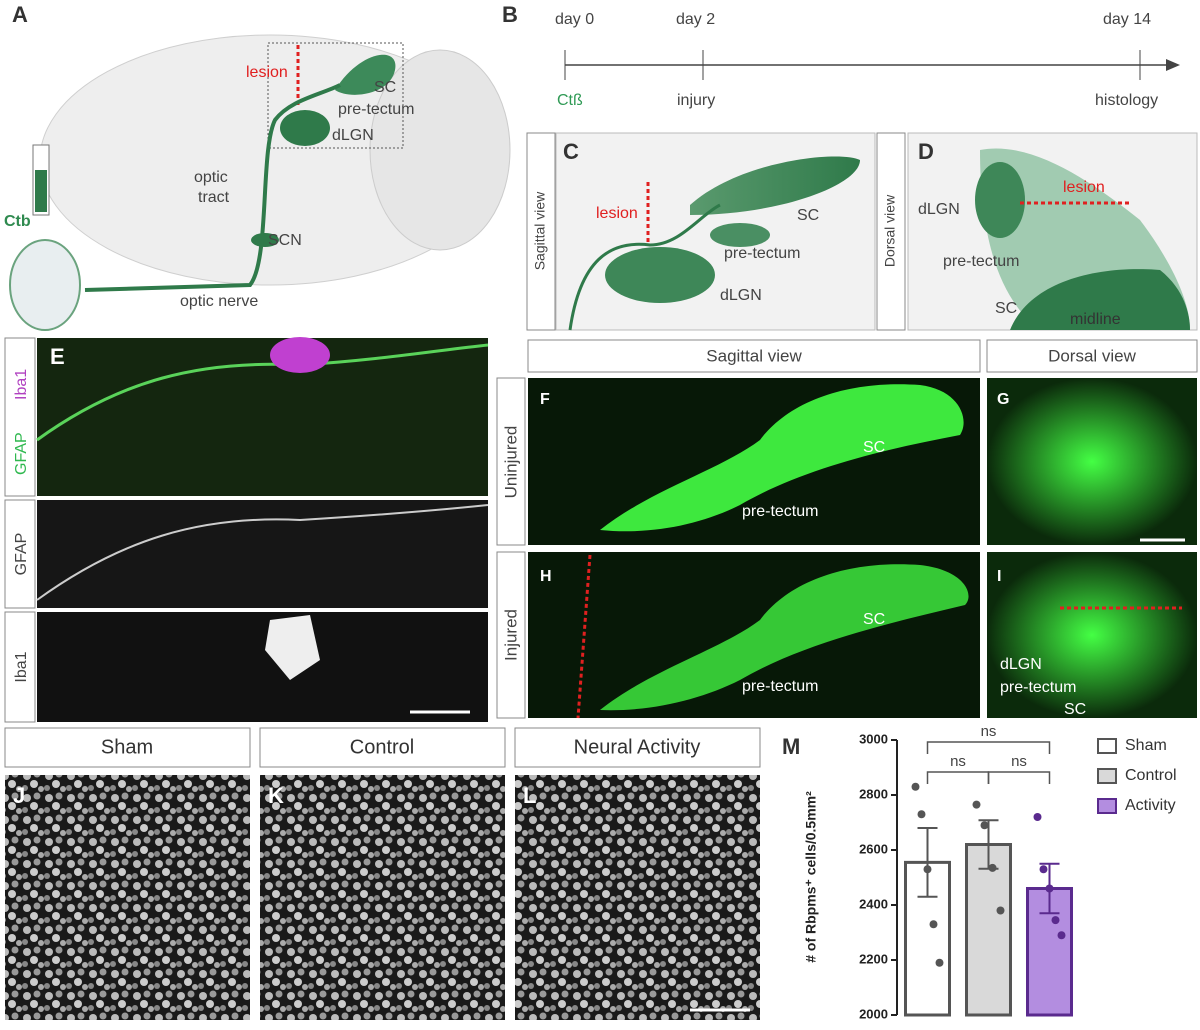  What do you see at coordinates (545, 399) in the screenshot?
I see `panel-letter: F` at bounding box center [545, 399].